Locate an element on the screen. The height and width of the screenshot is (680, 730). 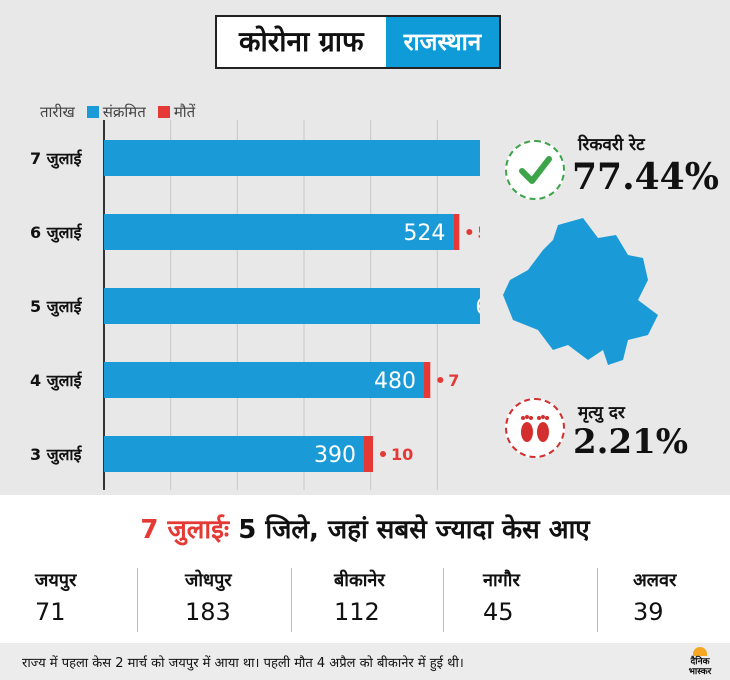
district-item: बीकानेर 112 is located at coordinates (359, 601).